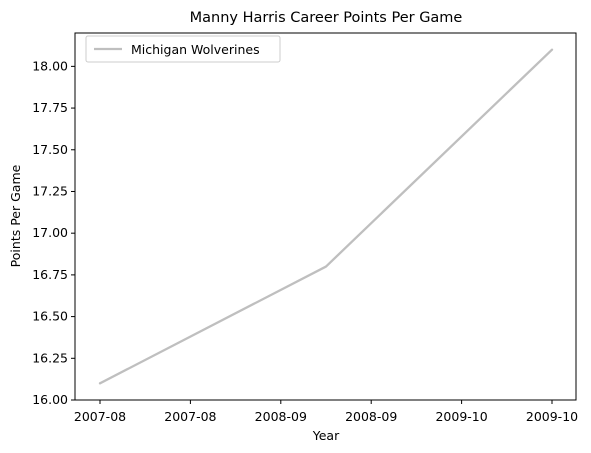 The width and height of the screenshot is (591, 453). What do you see at coordinates (50, 149) in the screenshot?
I see `y-tick-label: 17.50` at bounding box center [50, 149].